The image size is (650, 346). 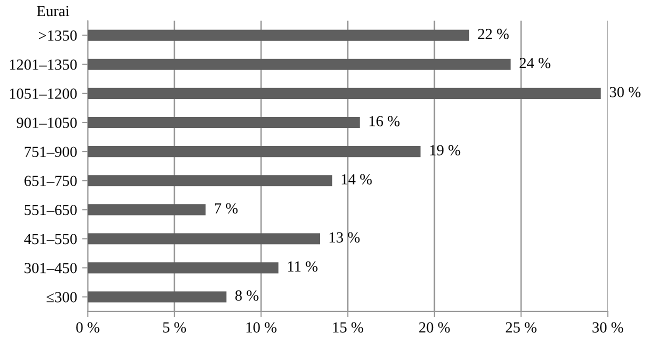 What do you see at coordinates (445, 150) in the screenshot?
I see `data-label: 19 %` at bounding box center [445, 150].